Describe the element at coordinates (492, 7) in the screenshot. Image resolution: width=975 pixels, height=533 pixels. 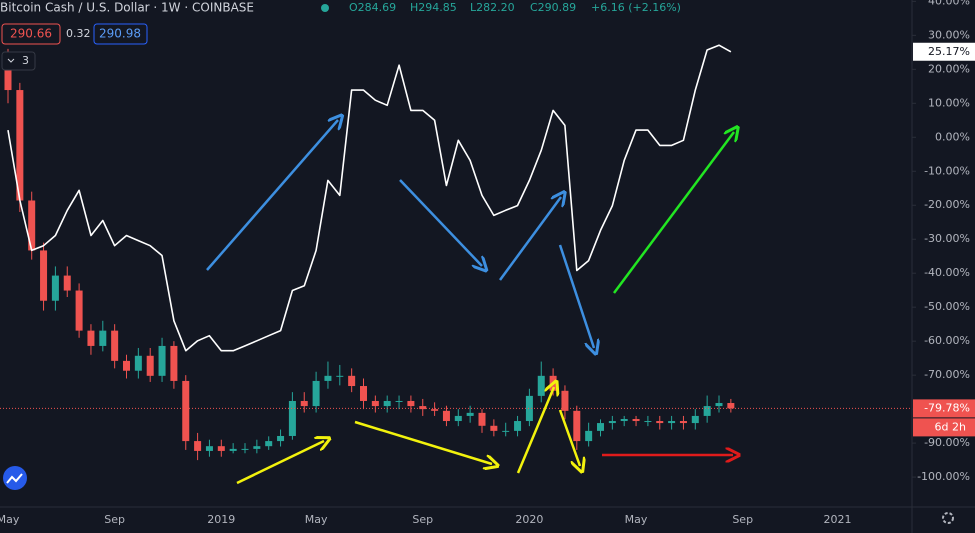
I see `ohlc-low: L282.20` at that location.